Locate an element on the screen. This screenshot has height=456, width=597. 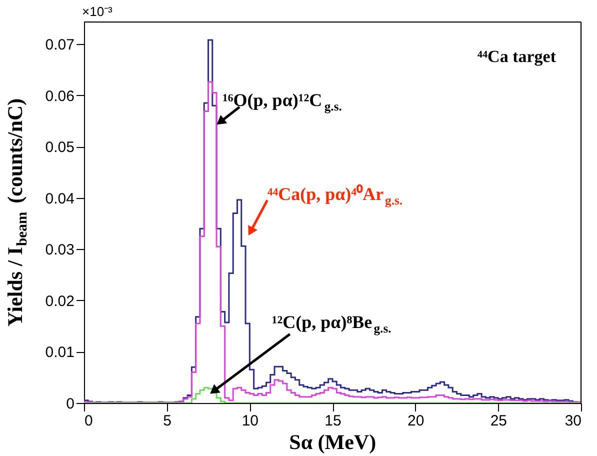
y-tick-label: 0 is located at coordinates (70, 404).